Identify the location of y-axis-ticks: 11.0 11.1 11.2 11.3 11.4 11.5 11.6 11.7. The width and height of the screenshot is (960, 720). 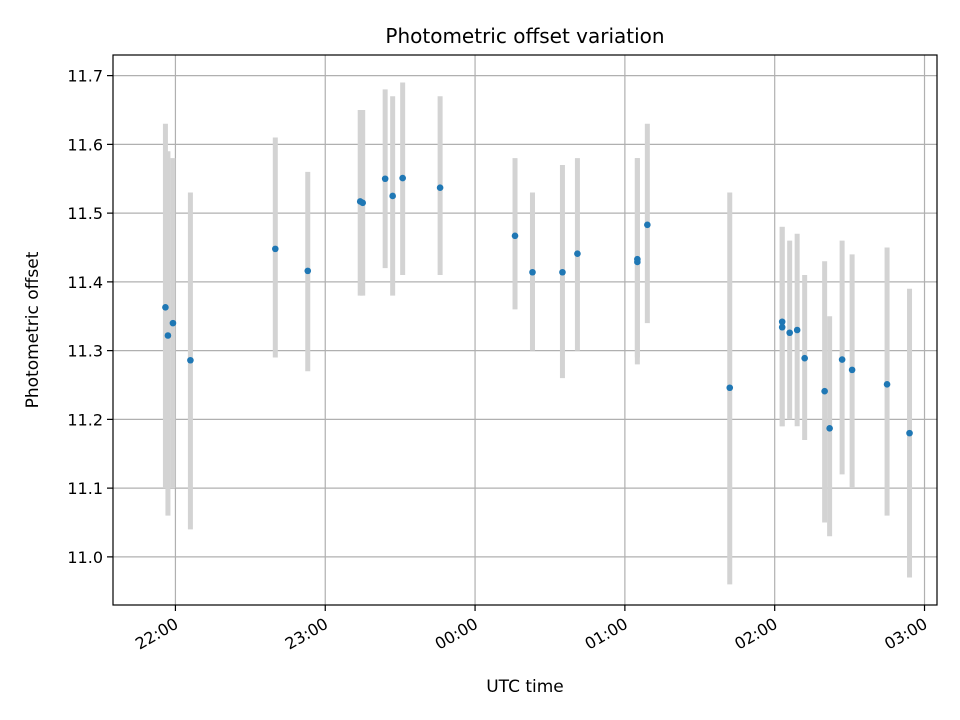
(90, 317).